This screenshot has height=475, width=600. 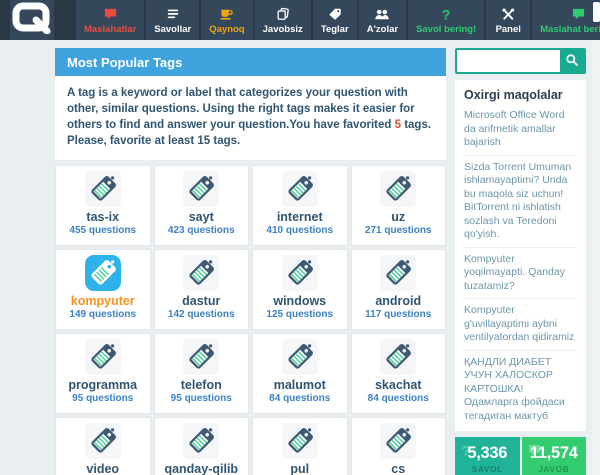 I want to click on tag-question-count: 125 questions, so click(x=300, y=314).